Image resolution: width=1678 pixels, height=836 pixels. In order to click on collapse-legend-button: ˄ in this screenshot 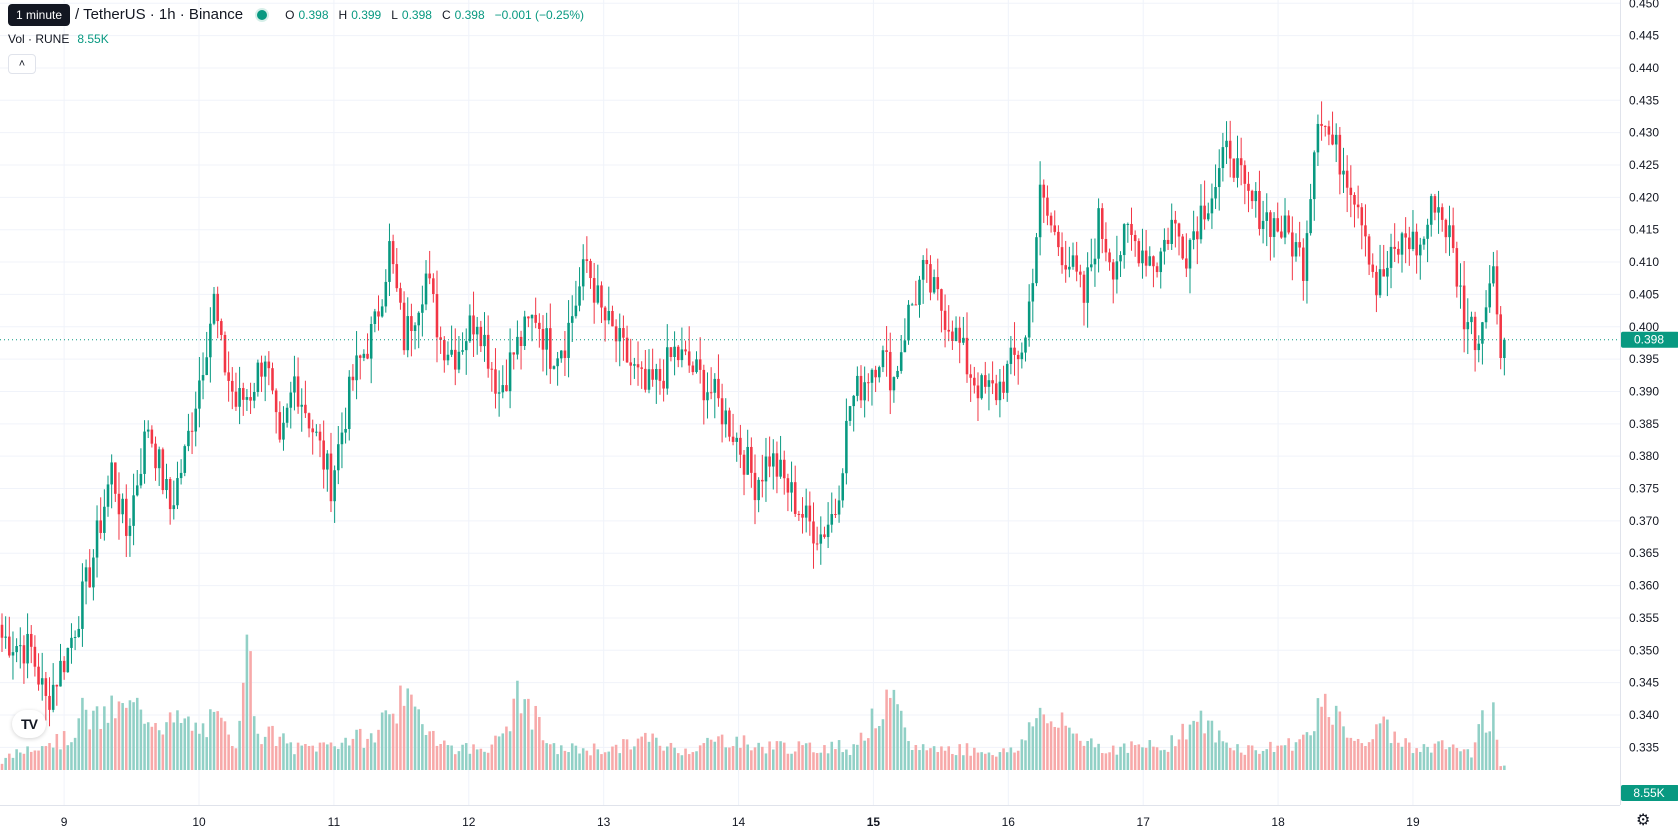, I will do `click(22, 64)`.